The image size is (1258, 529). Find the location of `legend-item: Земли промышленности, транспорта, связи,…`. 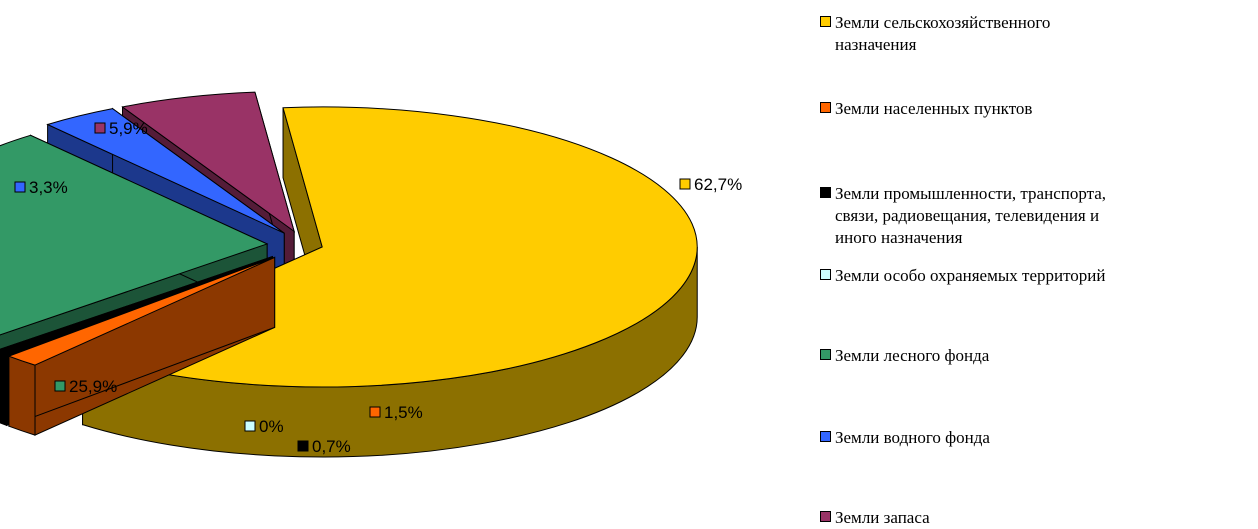

legend-item: Земли промышленности, транспорта, связи,… is located at coordinates (1032, 216).